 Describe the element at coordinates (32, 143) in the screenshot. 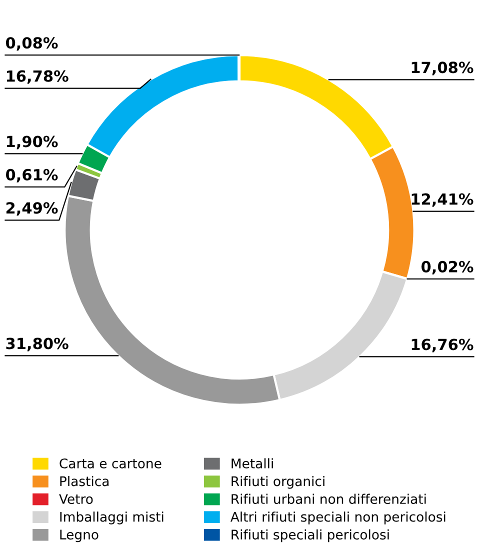

I see `data-label: 1,90%` at that location.